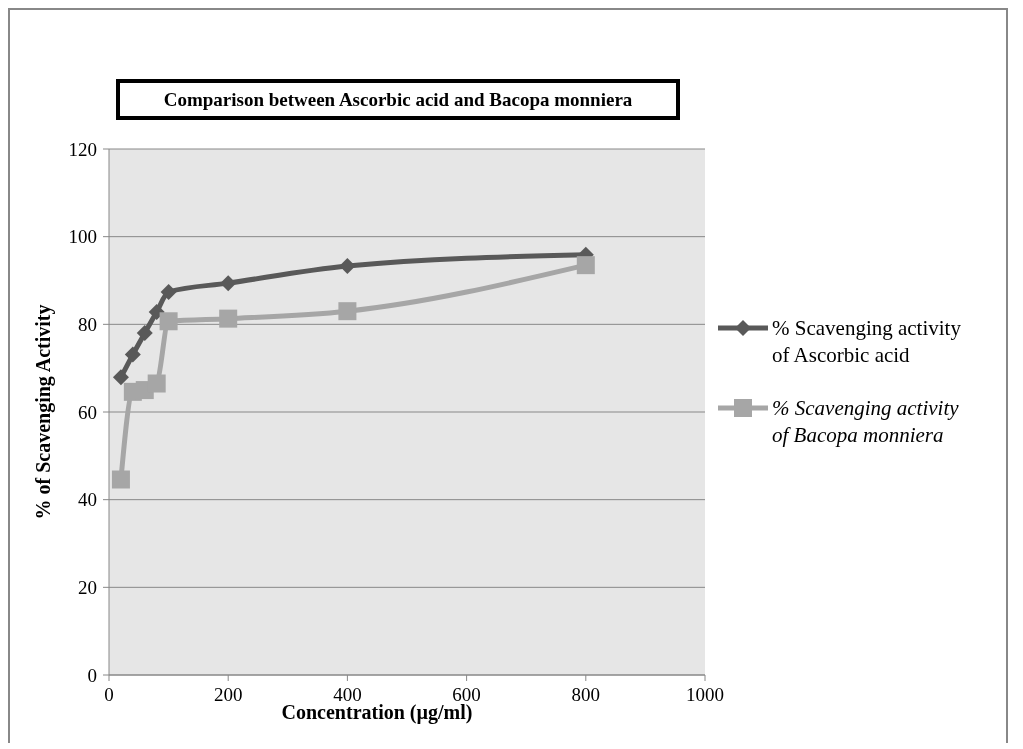 This screenshot has height=749, width=1023. Describe the element at coordinates (109, 694) in the screenshot. I see `x-tick-label: 0` at that location.